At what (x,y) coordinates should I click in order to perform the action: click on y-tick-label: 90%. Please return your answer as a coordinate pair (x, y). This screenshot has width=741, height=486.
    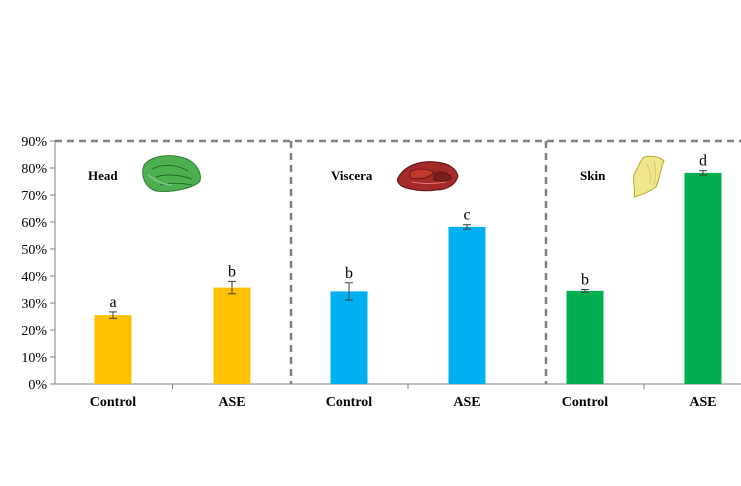
    Looking at the image, I should click on (34, 142).